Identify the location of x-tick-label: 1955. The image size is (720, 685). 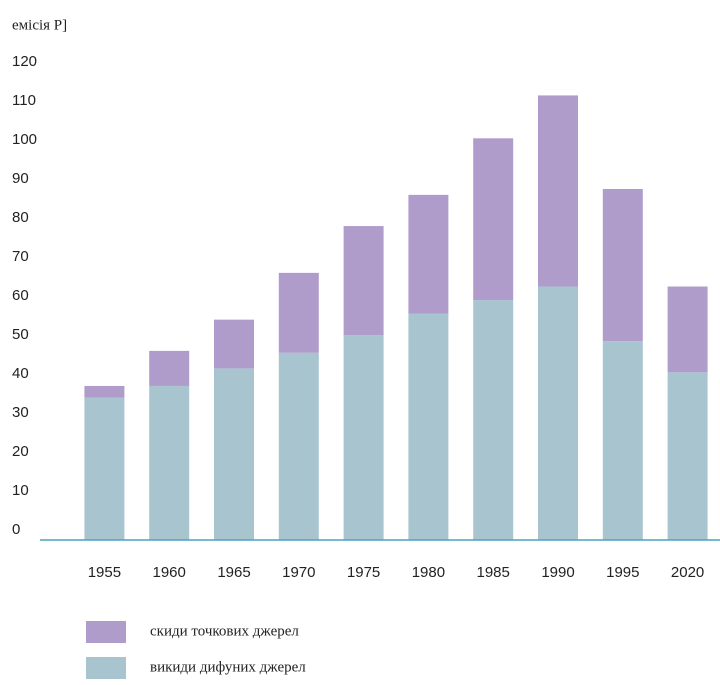
(104, 572).